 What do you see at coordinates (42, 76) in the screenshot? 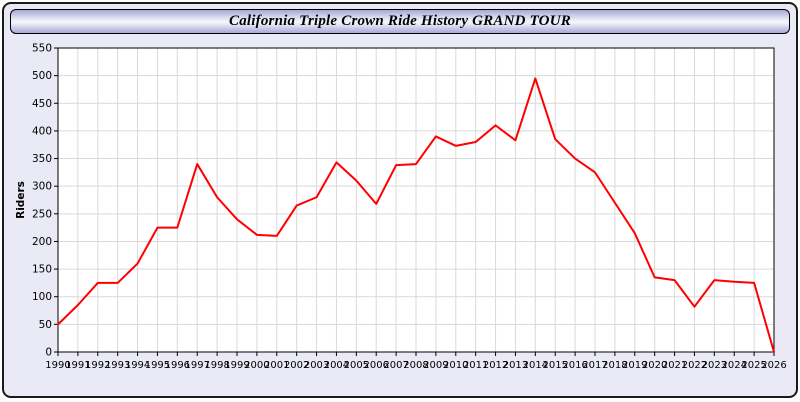
I see `svg-text: 500` at bounding box center [42, 76].